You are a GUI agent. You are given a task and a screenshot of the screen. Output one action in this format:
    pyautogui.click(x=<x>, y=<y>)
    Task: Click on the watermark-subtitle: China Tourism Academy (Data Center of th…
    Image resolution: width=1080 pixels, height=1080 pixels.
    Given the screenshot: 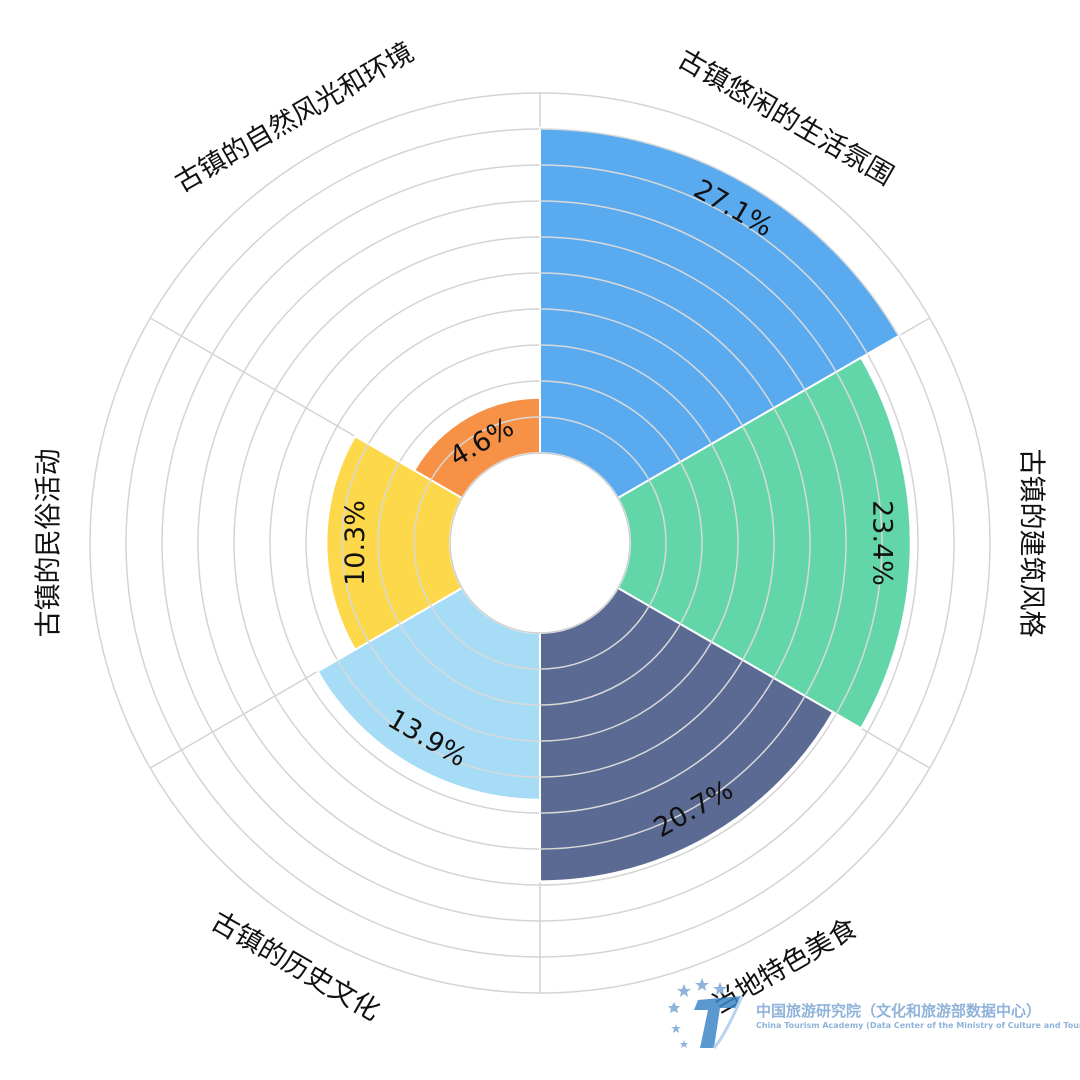 What is the action you would take?
    pyautogui.click(x=918, y=1025)
    